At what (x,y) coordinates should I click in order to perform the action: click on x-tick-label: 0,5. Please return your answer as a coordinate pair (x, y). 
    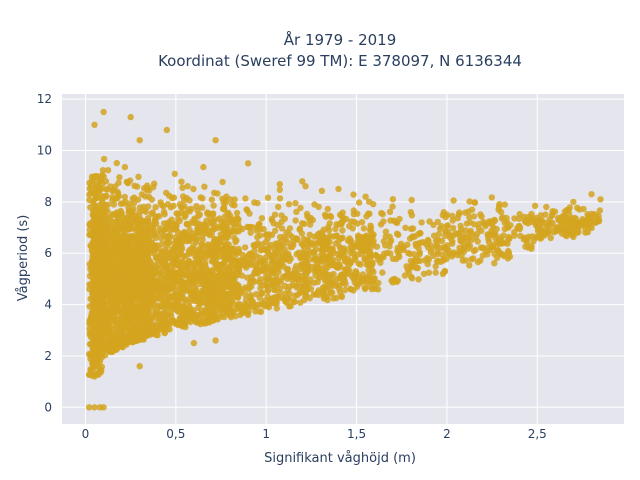
    Looking at the image, I should click on (175, 434).